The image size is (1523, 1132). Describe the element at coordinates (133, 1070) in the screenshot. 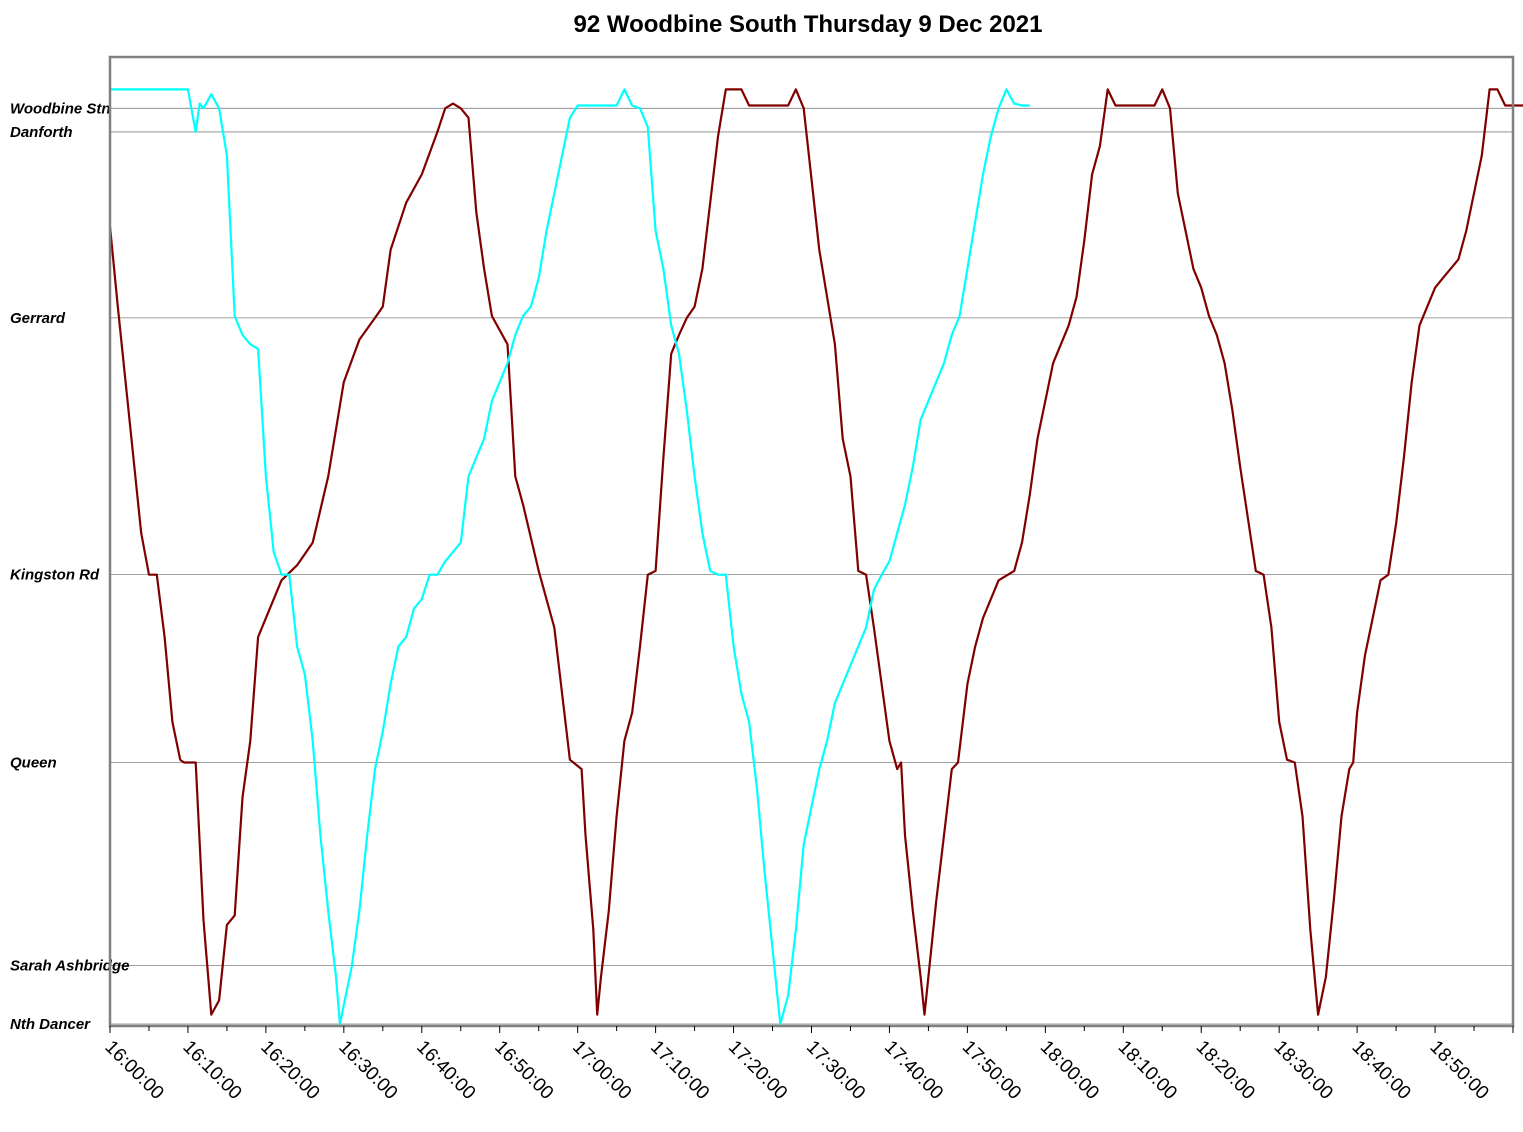

I see `x-tick-label: 16:00:00` at that location.